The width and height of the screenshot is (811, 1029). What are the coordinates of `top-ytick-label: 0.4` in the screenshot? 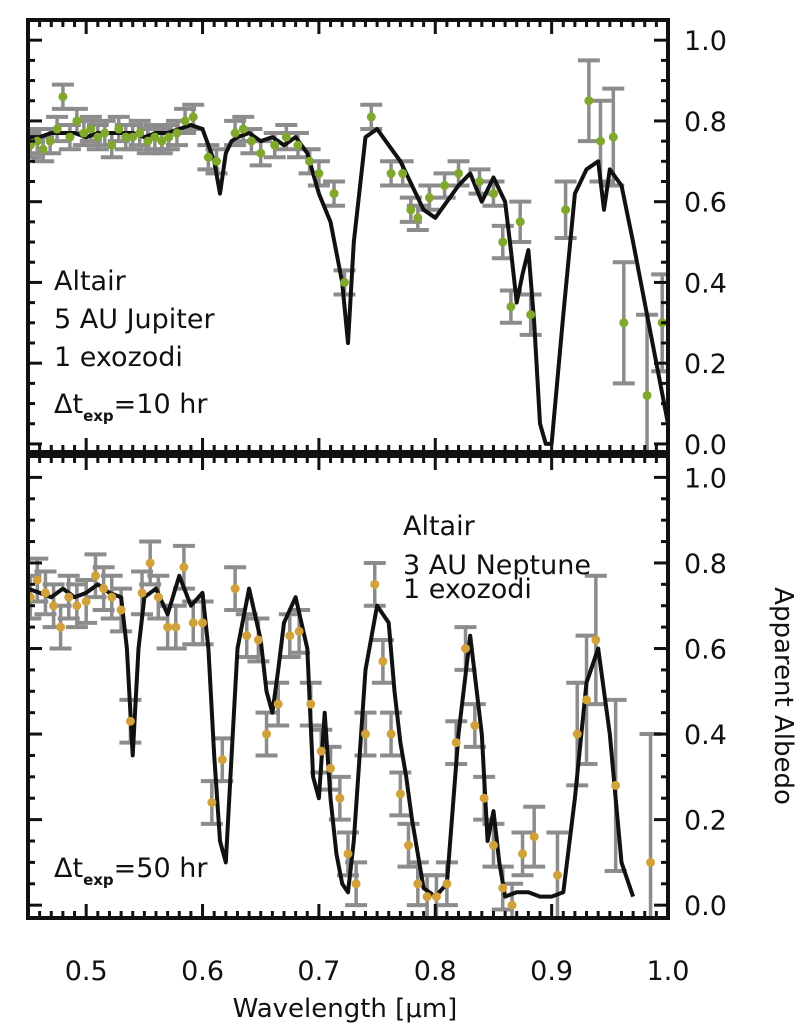 It's located at (705, 283).